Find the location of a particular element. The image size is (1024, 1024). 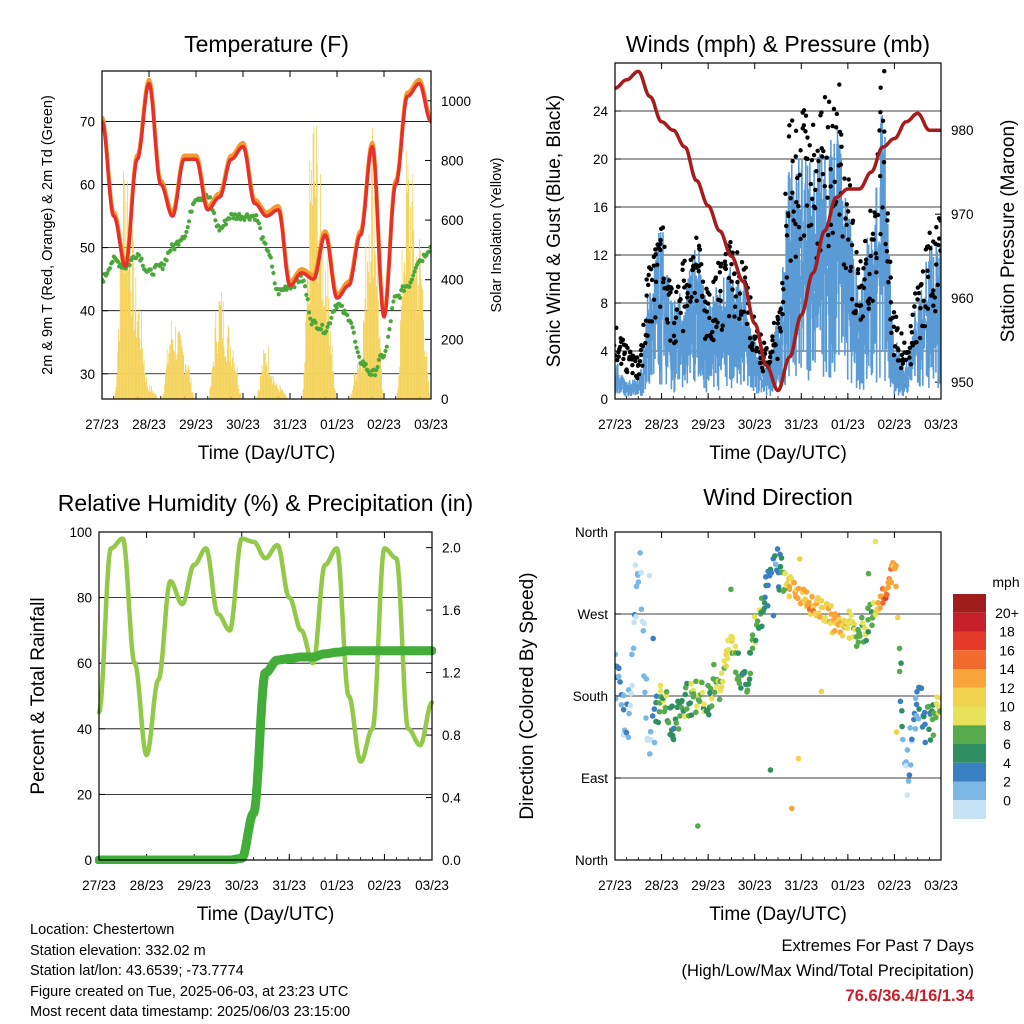

y-tick-label: South is located at coordinates (590, 696).